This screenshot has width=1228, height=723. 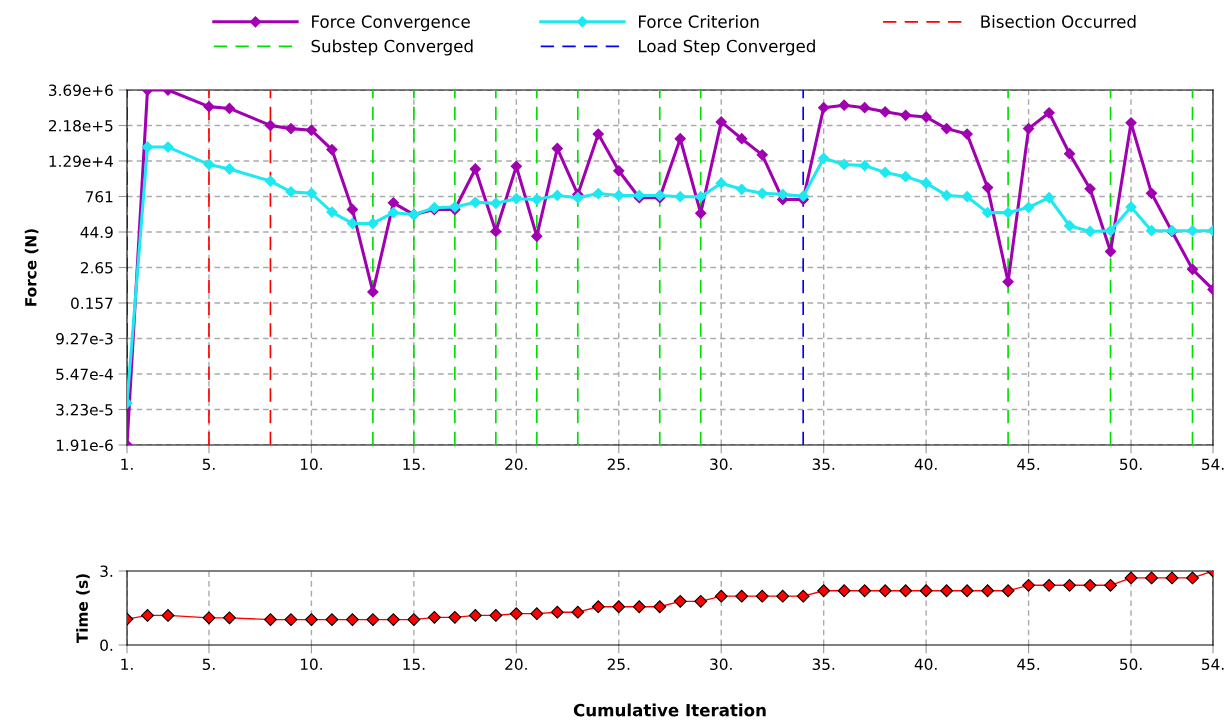 I want to click on legend-label: Bisection Occurred, so click(x=1058, y=21).